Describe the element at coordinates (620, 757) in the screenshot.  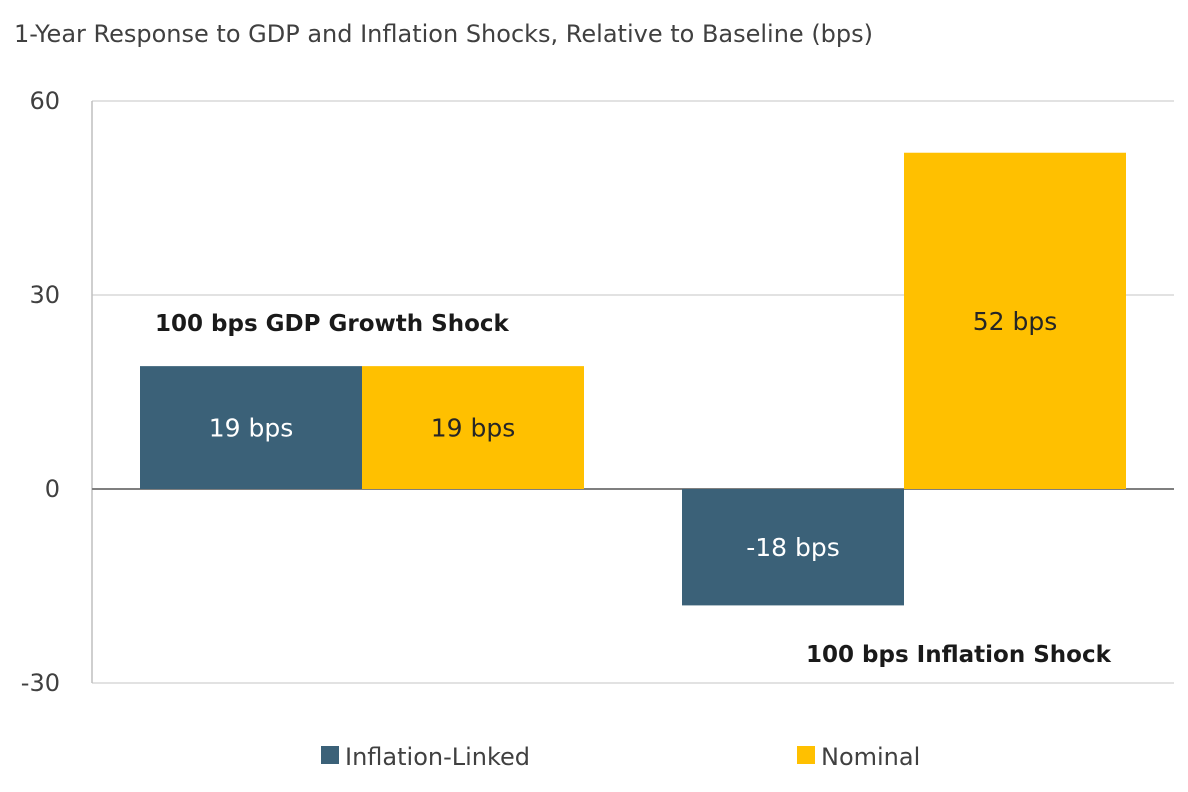
I see `legend: Inflation-Linked Nominal` at that location.